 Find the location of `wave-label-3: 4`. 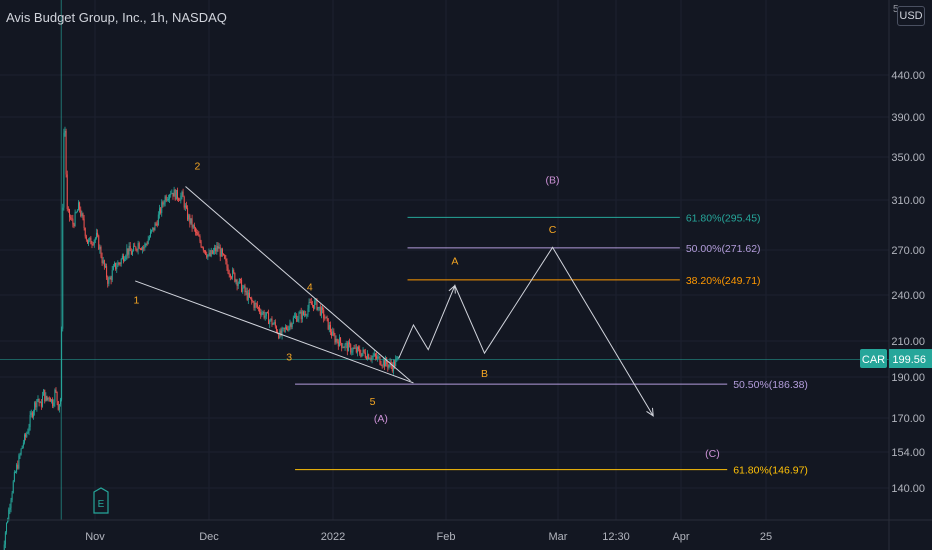

wave-label-3: 4 is located at coordinates (310, 287).